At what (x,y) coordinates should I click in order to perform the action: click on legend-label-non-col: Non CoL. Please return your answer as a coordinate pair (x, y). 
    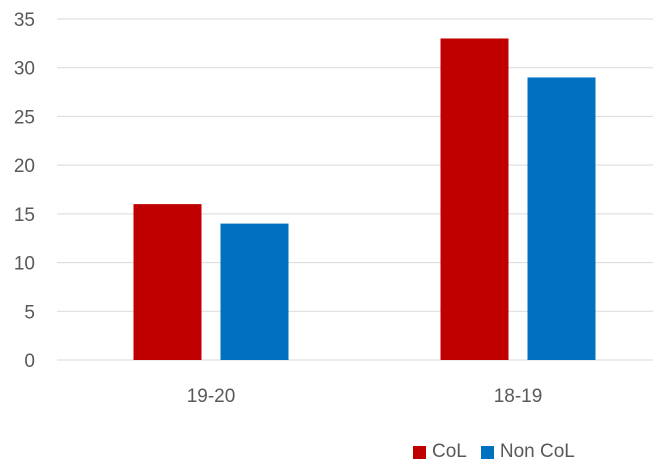
    Looking at the image, I should click on (537, 451).